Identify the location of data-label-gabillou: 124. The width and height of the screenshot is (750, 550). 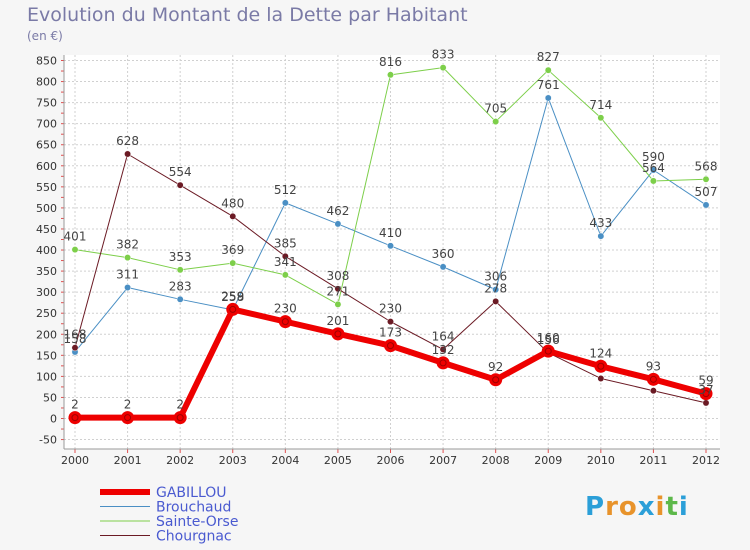
(600, 353).